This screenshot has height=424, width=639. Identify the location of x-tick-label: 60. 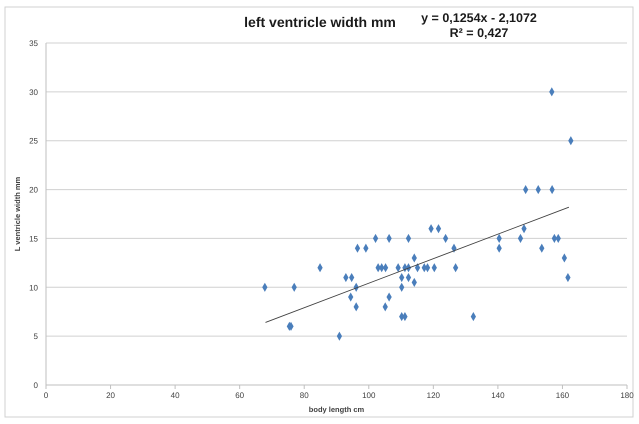
(240, 395).